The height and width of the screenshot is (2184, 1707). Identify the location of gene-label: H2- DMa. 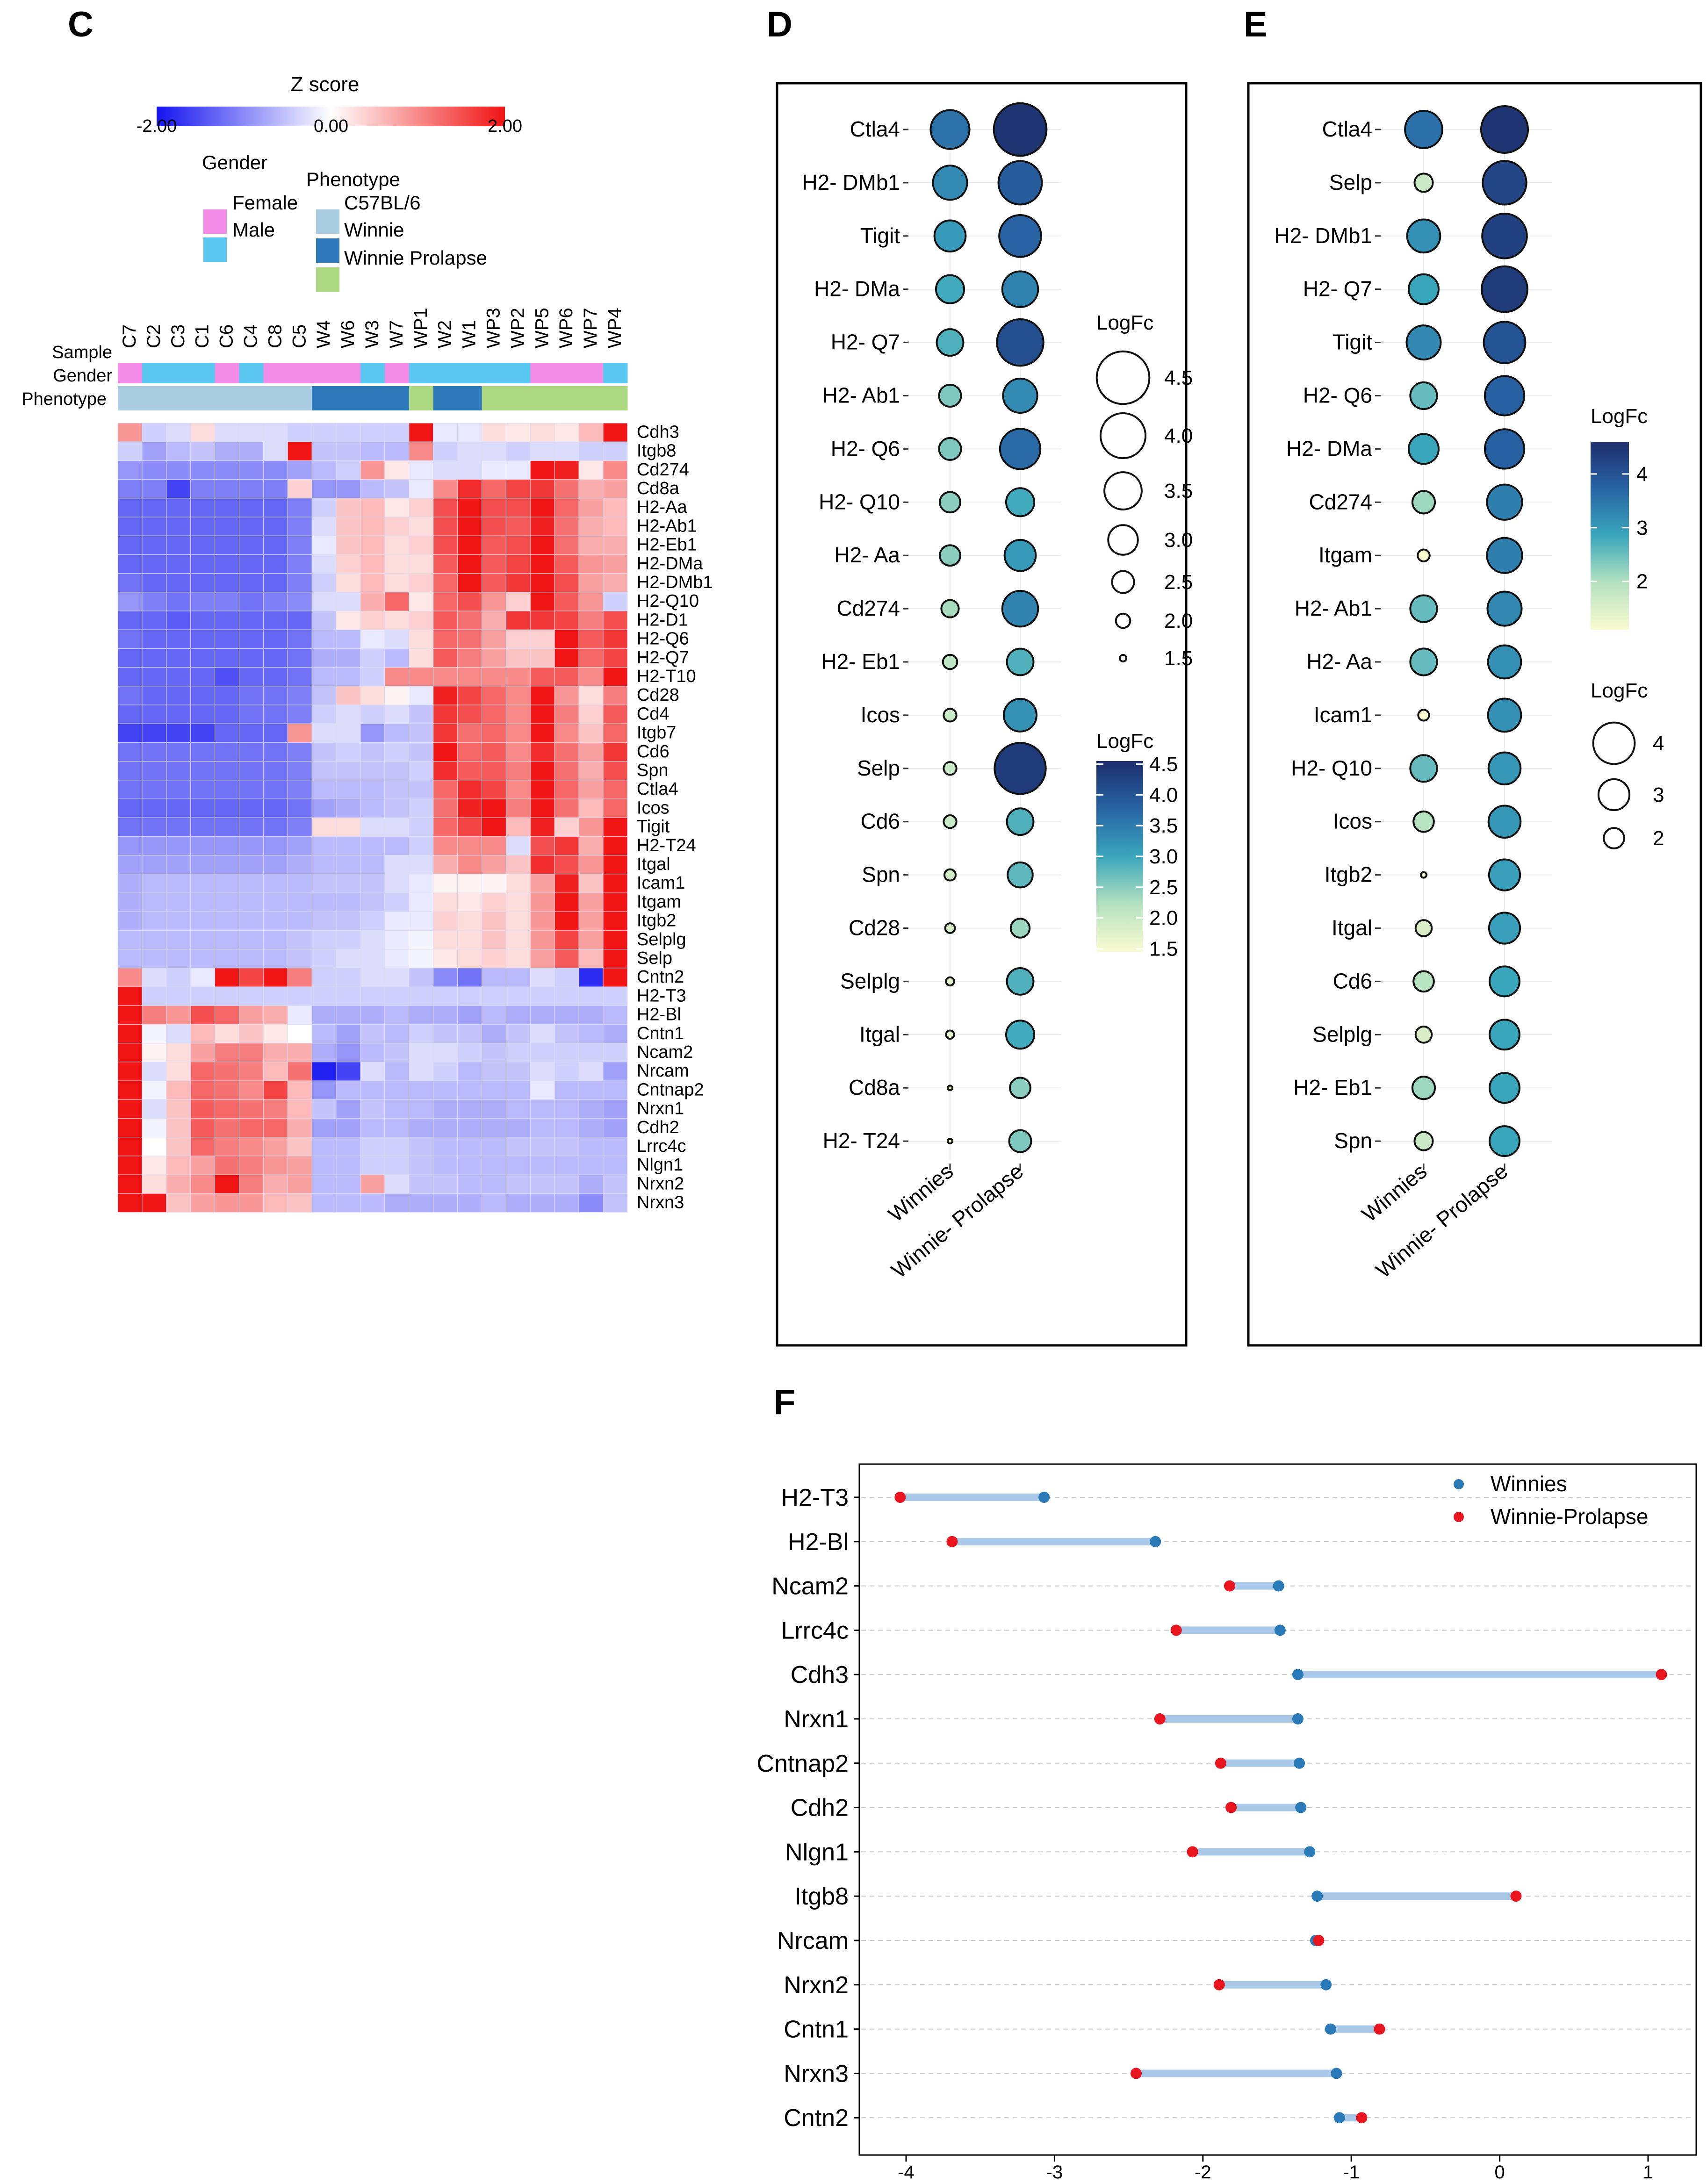
(857, 289).